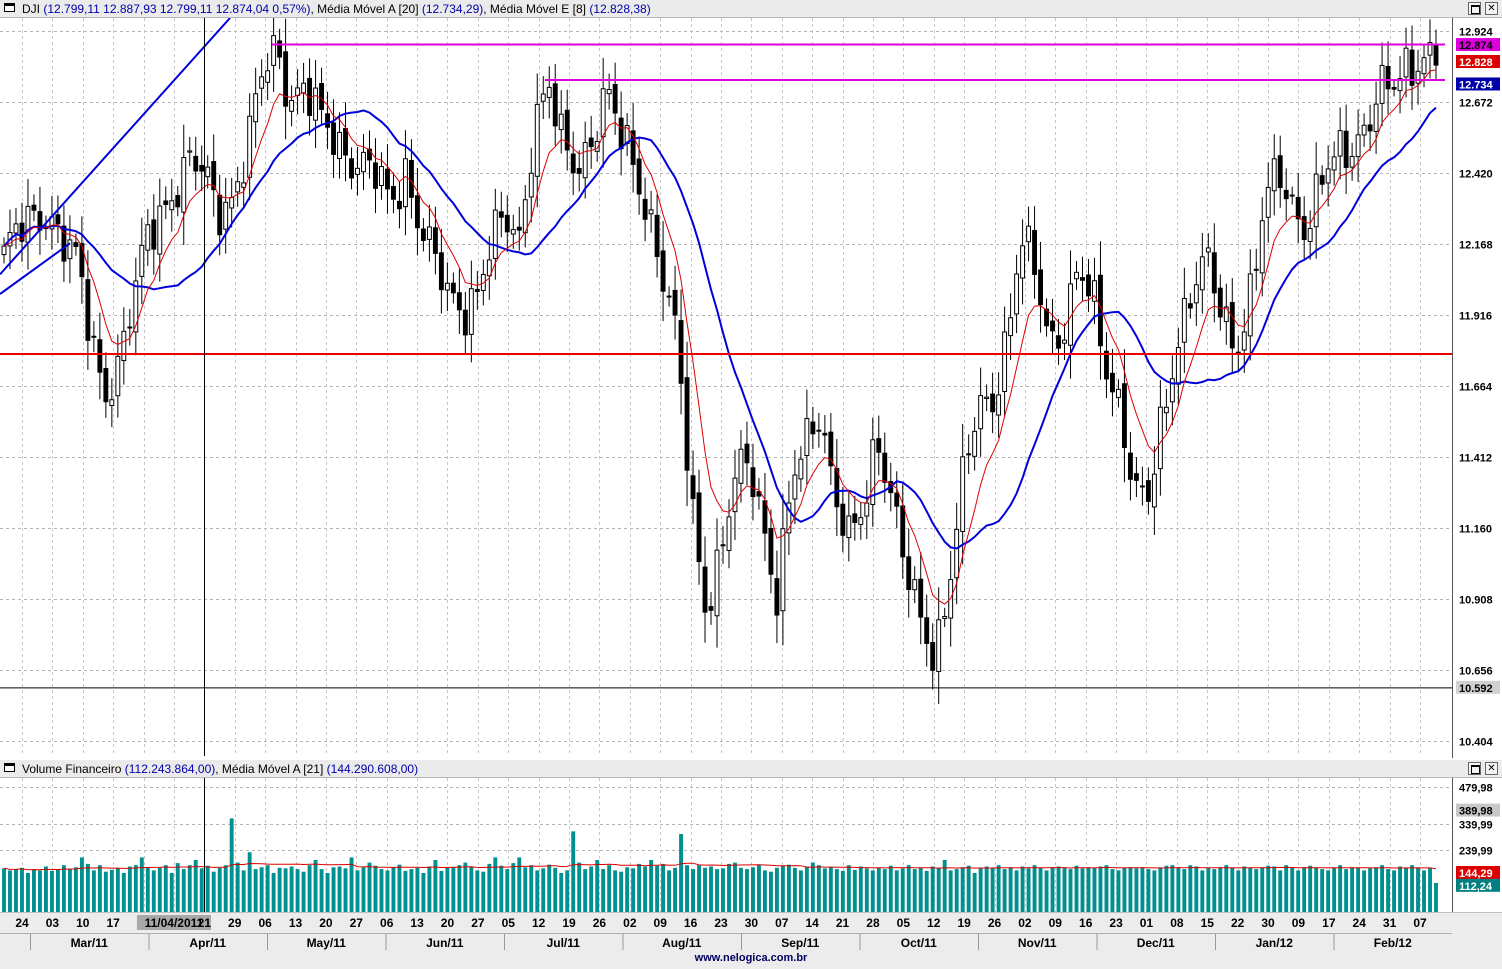 Image resolution: width=1502 pixels, height=969 pixels. What do you see at coordinates (751, 958) in the screenshot?
I see `footer-url: www.nelogica.com.br` at bounding box center [751, 958].